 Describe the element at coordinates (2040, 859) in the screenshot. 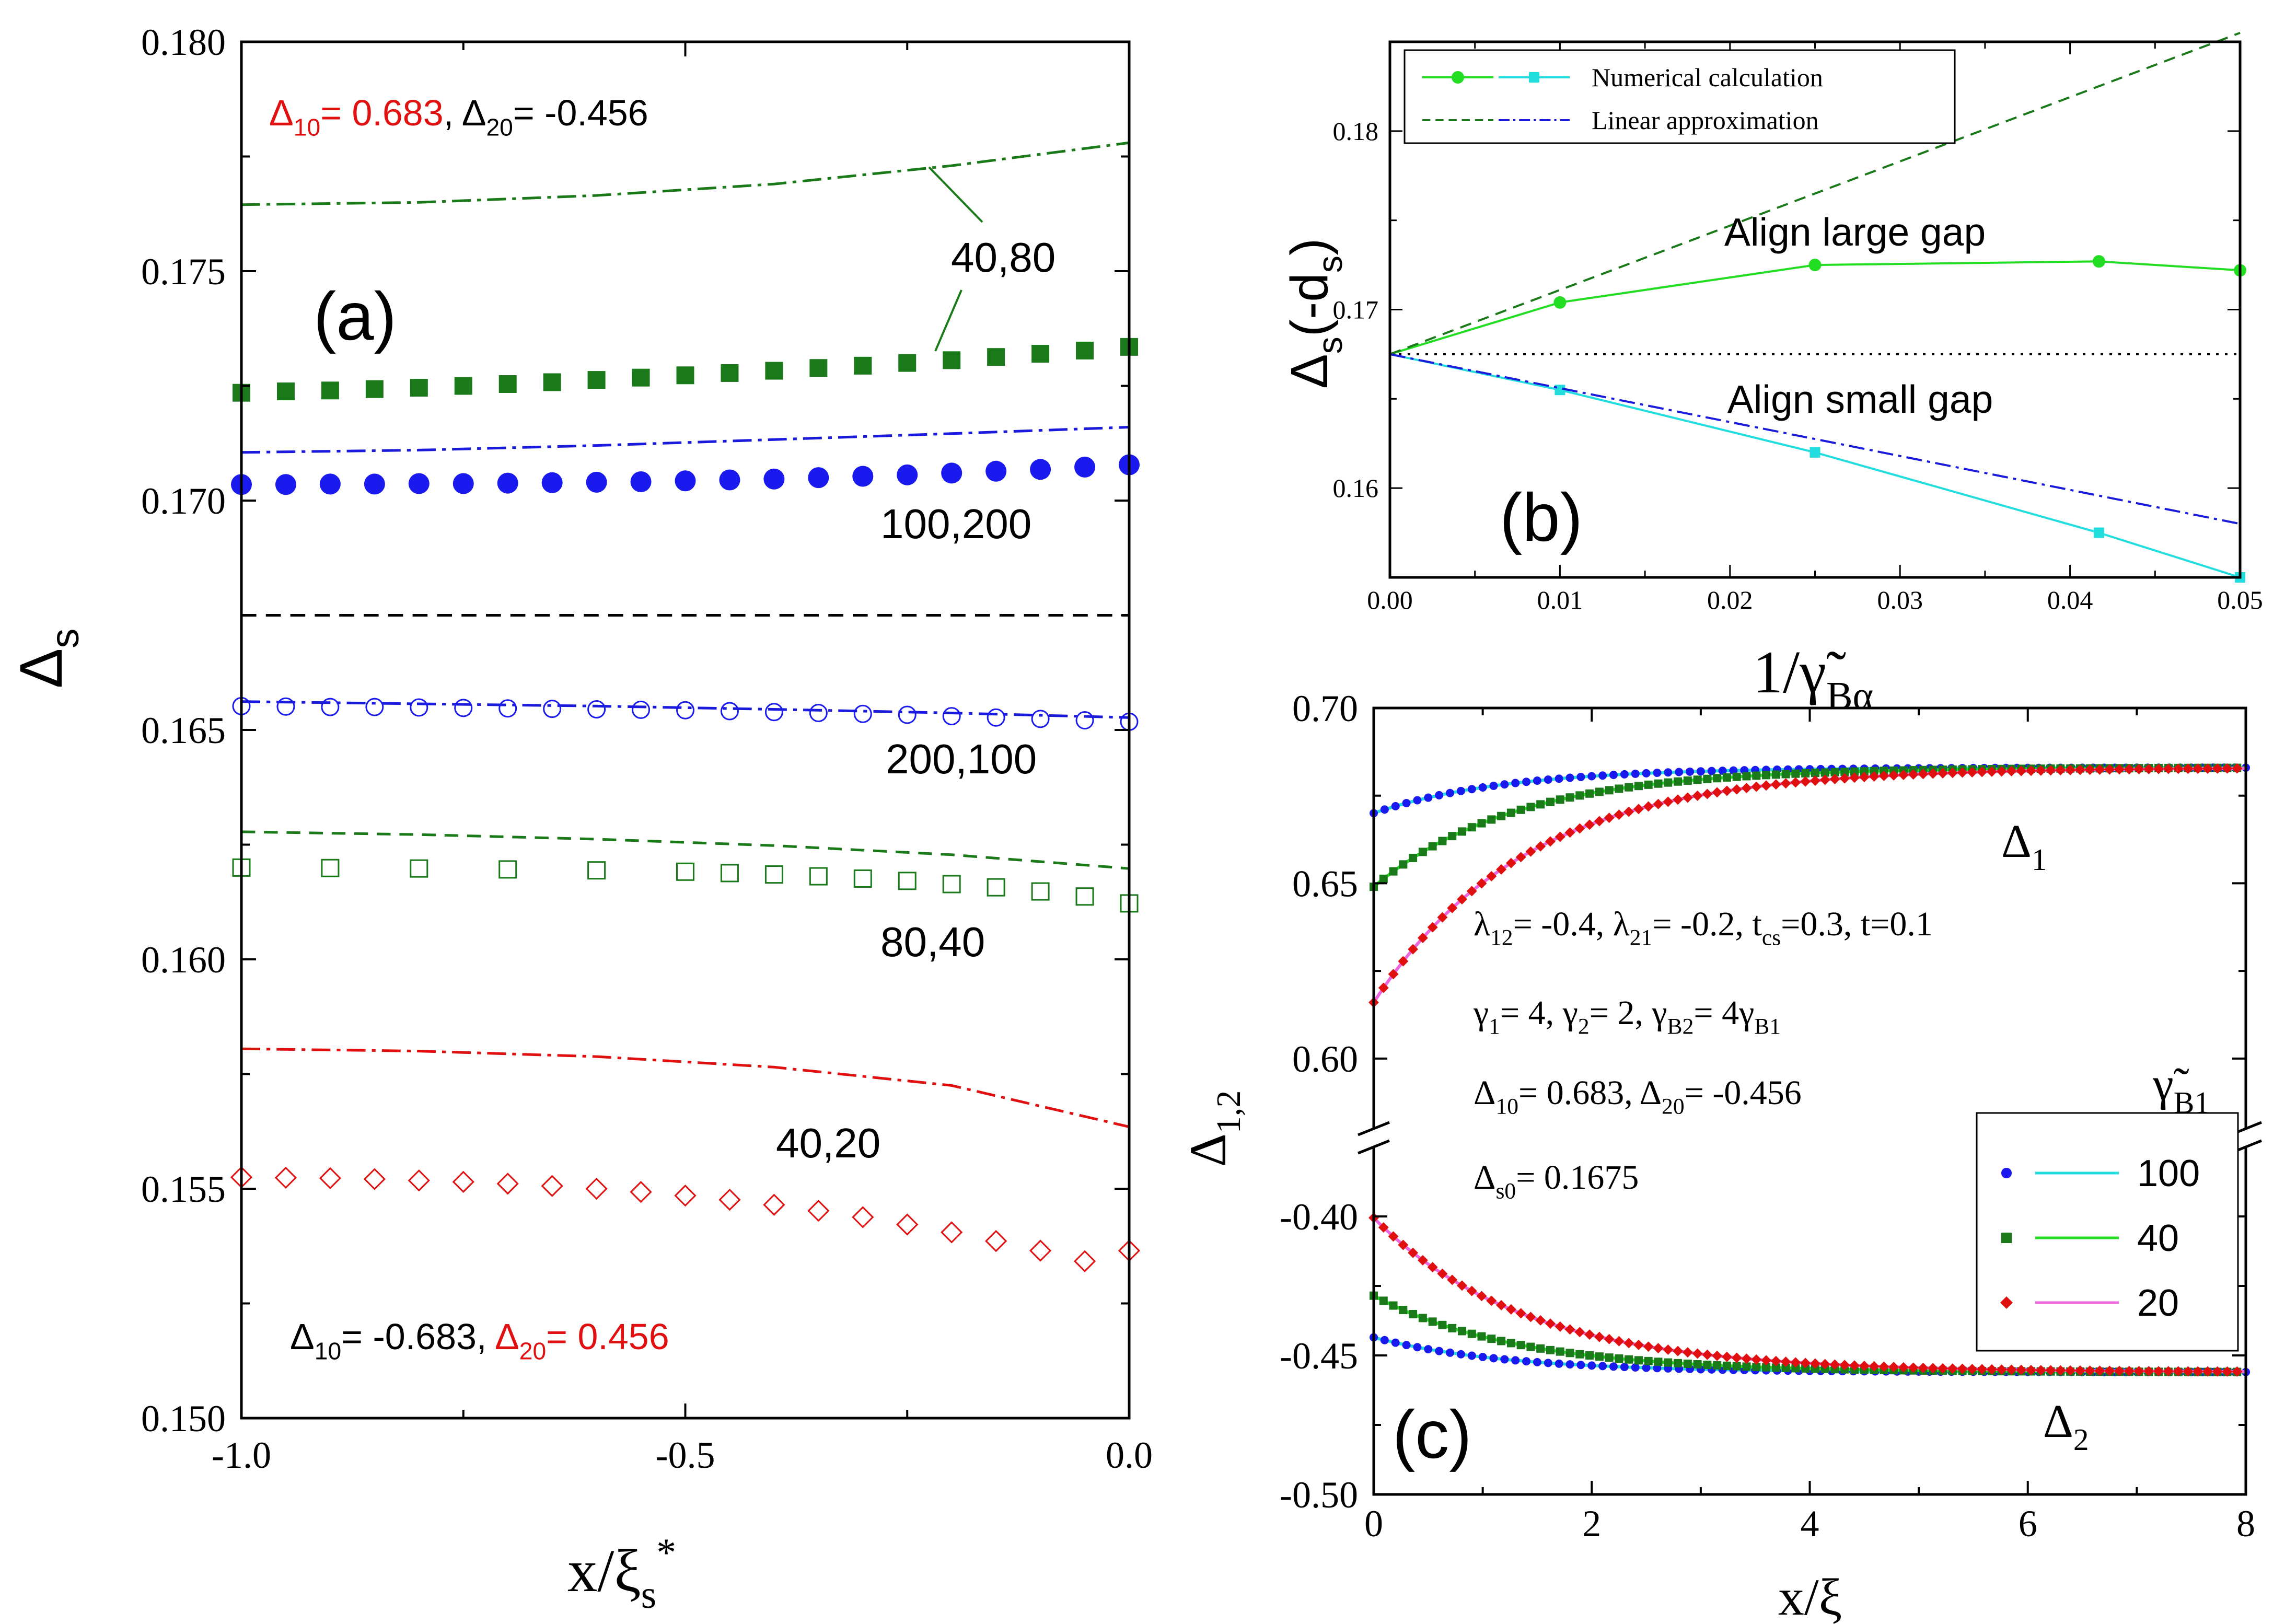

I see `c-delta1-label-part-1: 1` at that location.